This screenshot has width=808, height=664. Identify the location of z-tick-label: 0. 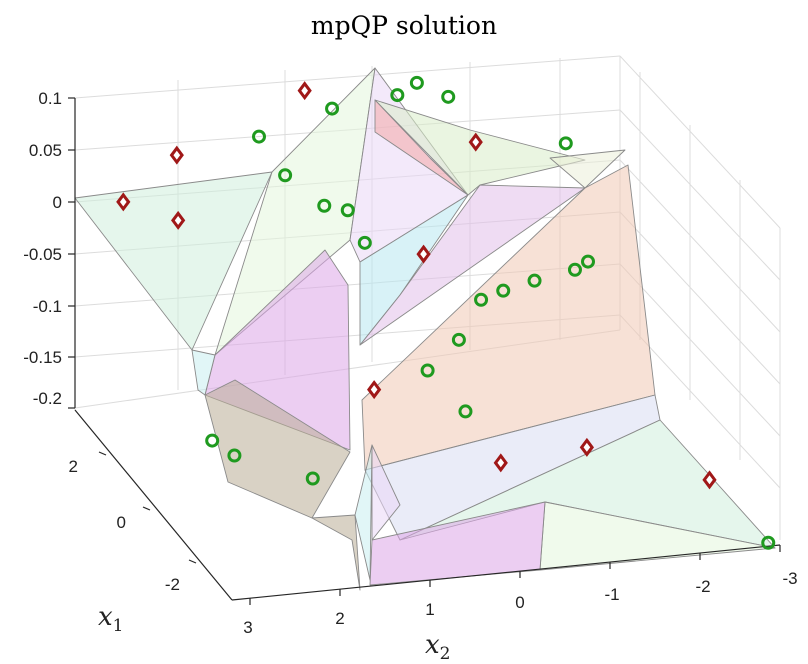
(57, 202).